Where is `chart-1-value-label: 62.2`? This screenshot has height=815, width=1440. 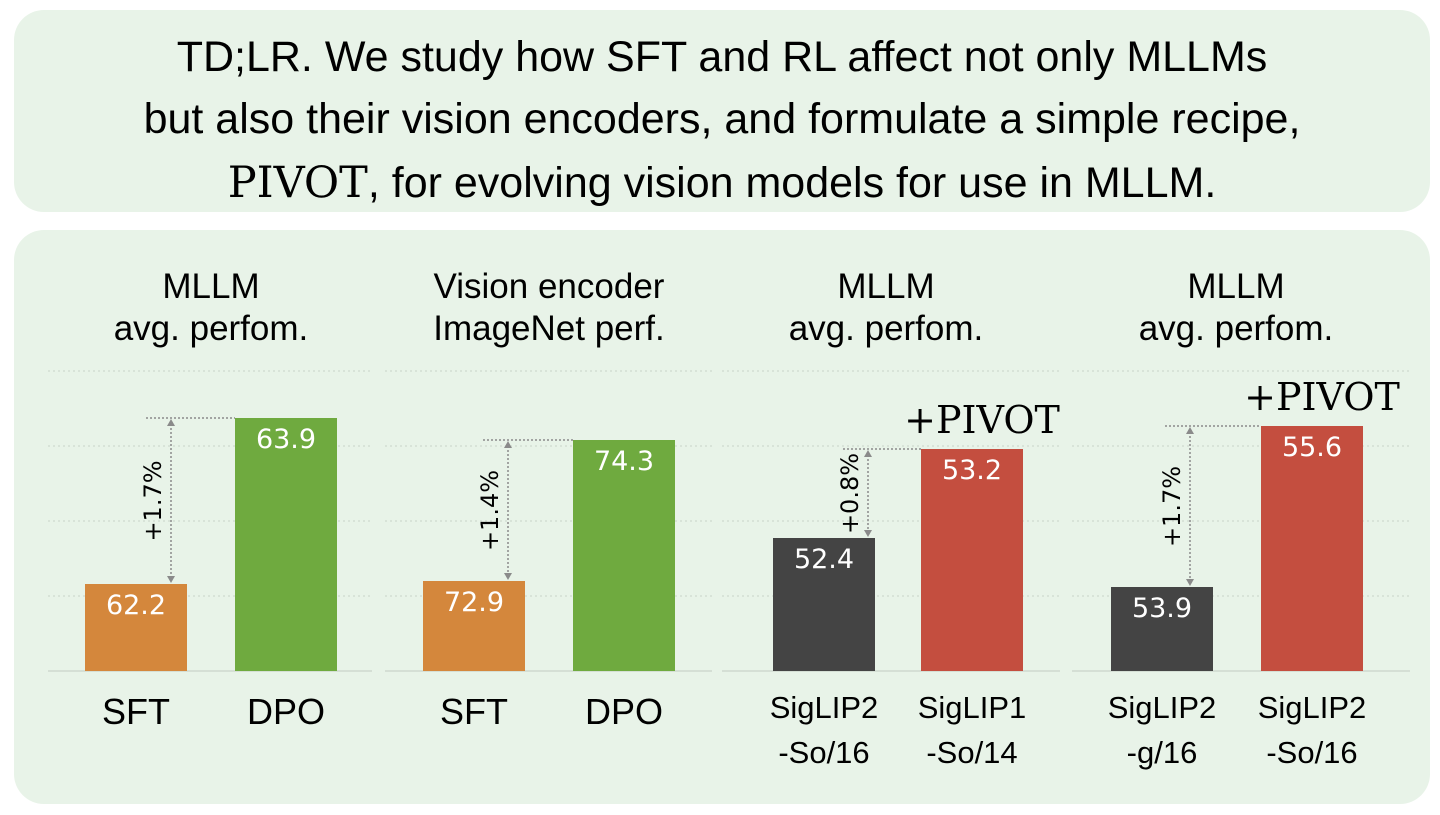
chart-1-value-label: 62.2 is located at coordinates (136, 605).